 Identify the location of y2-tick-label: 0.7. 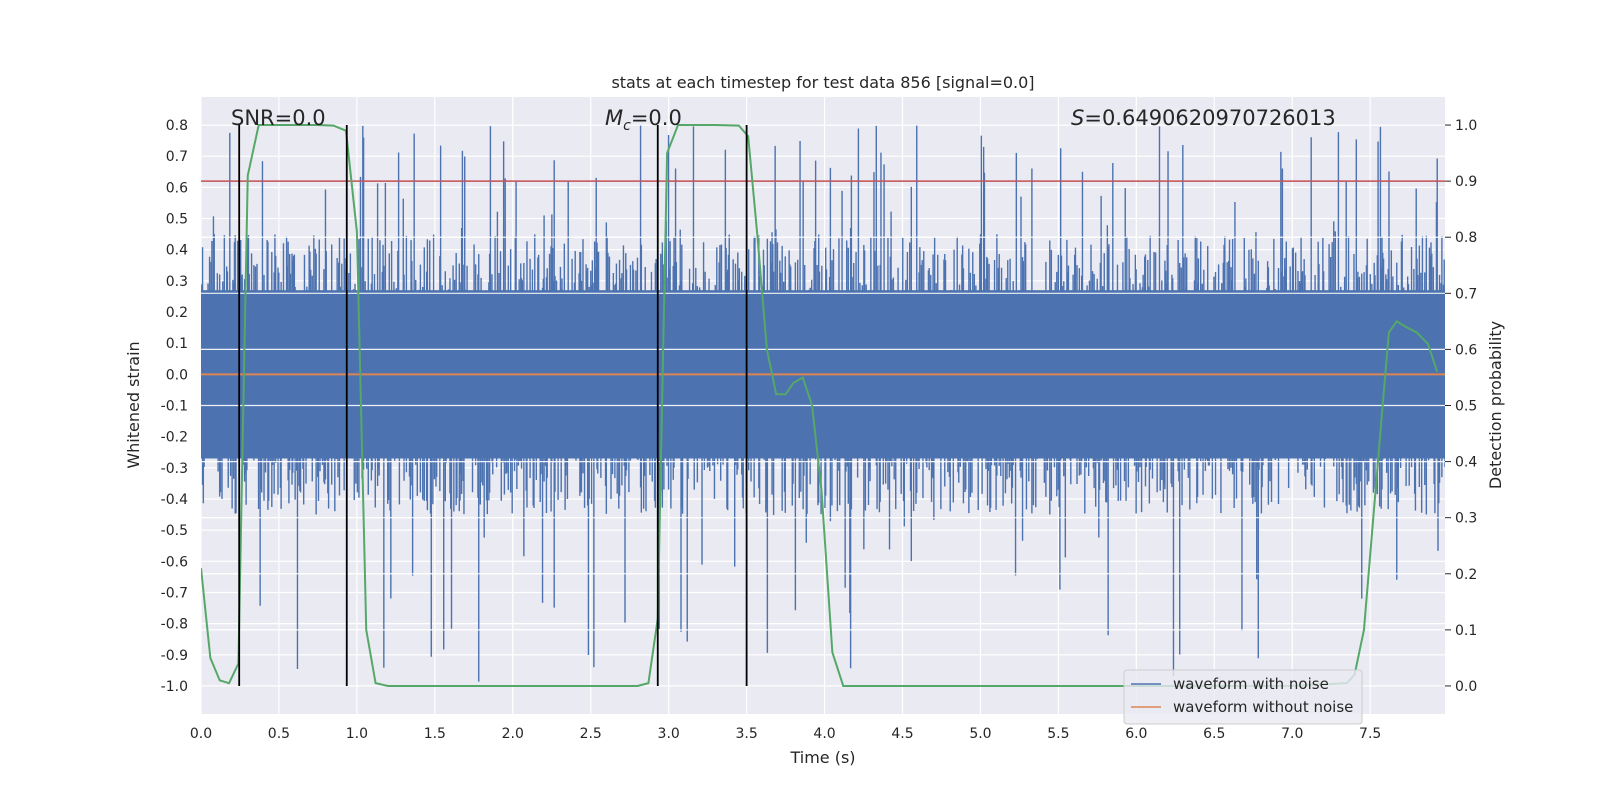
(1466, 294).